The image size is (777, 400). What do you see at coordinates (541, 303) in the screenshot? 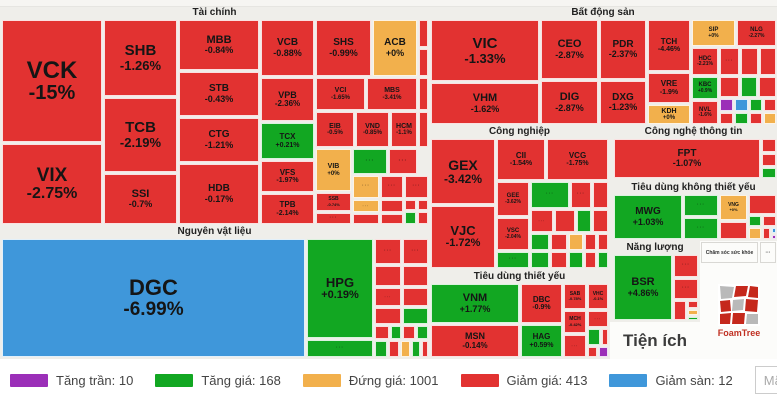
I see `cell-DBC: DBC -0.9%` at bounding box center [541, 303].